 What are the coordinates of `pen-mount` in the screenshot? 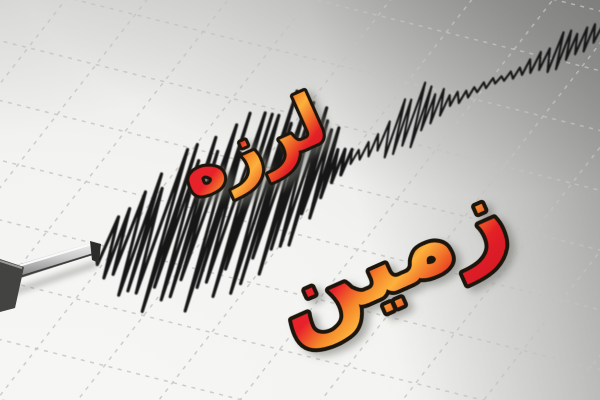 It's located at (12, 285).